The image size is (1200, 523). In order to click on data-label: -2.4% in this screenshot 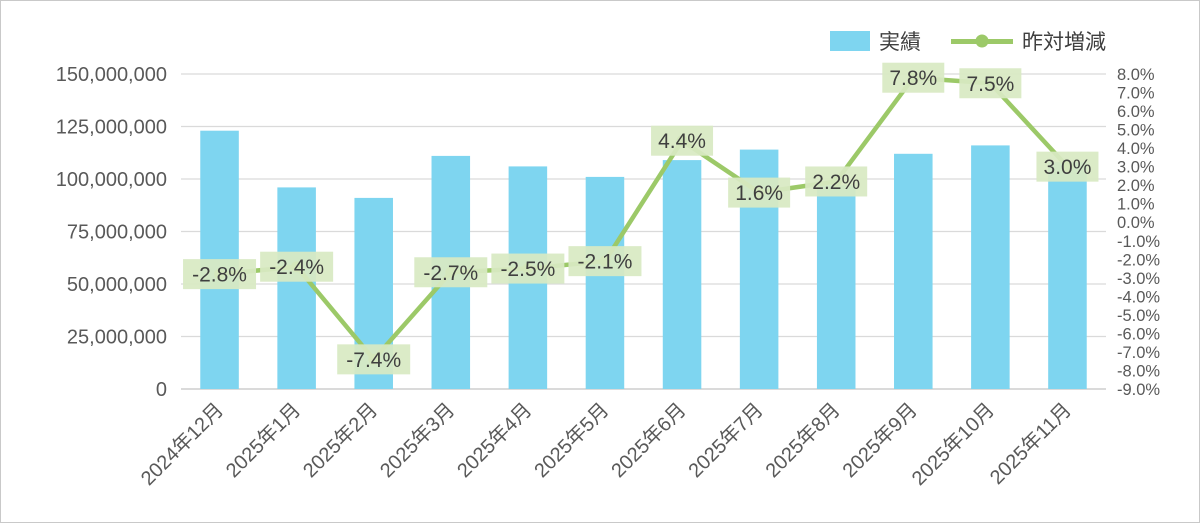, I will do `click(296, 267)`.